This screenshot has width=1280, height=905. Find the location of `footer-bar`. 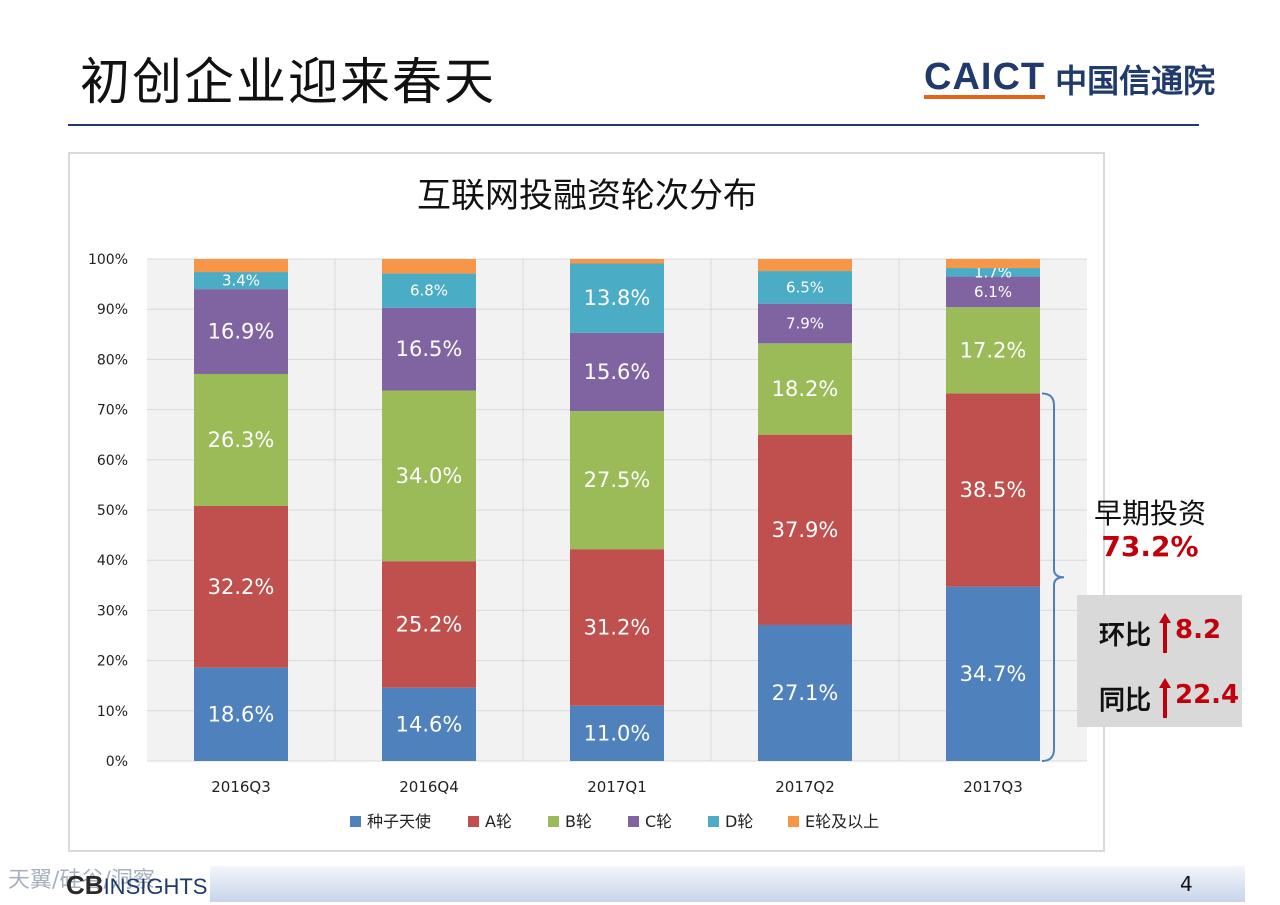

footer-bar is located at coordinates (727, 884).